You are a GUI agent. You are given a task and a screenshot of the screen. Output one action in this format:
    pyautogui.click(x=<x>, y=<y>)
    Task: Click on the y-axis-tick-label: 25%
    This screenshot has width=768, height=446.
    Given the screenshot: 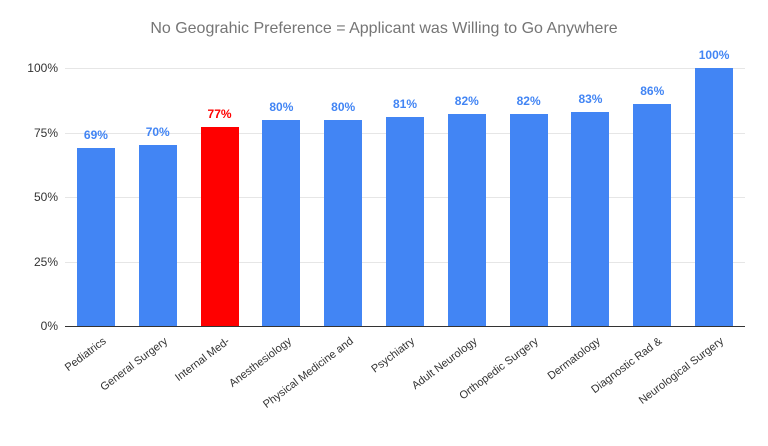 What is the action you would take?
    pyautogui.click(x=45, y=261)
    